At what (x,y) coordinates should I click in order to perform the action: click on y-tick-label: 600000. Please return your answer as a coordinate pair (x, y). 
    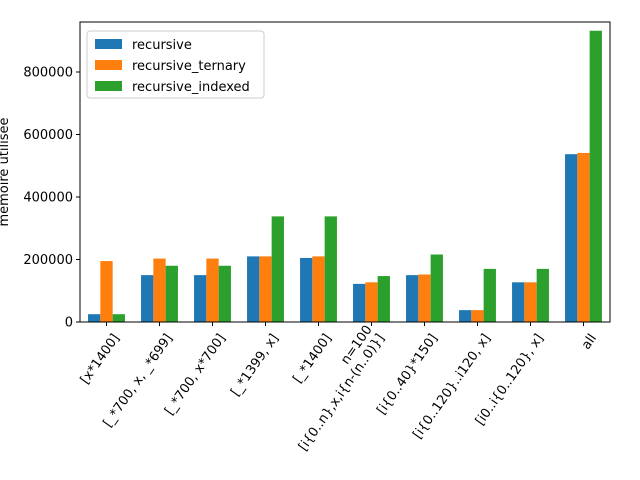
    Looking at the image, I should click on (48, 135).